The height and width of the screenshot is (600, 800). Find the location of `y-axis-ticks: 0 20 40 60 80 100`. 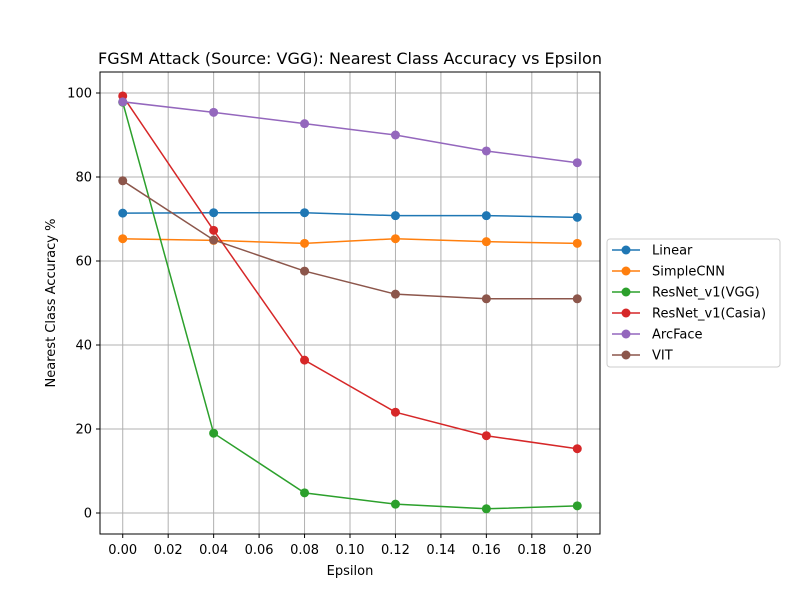

y-axis-ticks: 0 20 40 60 80 100 is located at coordinates (83, 304).